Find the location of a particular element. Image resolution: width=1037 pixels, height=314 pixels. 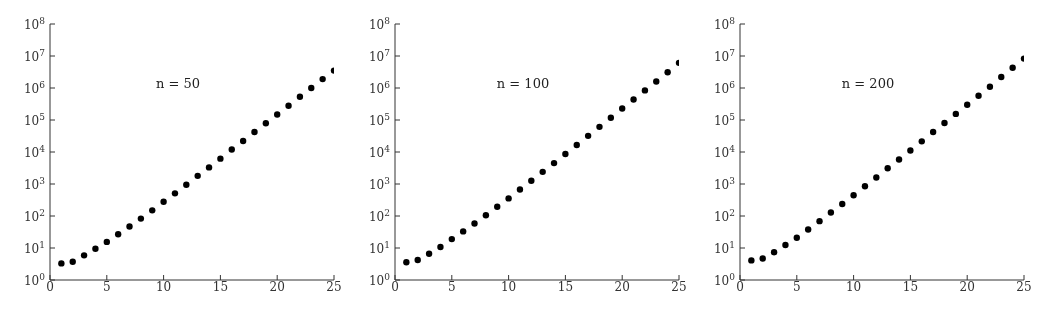

annotation: n = 200 is located at coordinates (868, 83).